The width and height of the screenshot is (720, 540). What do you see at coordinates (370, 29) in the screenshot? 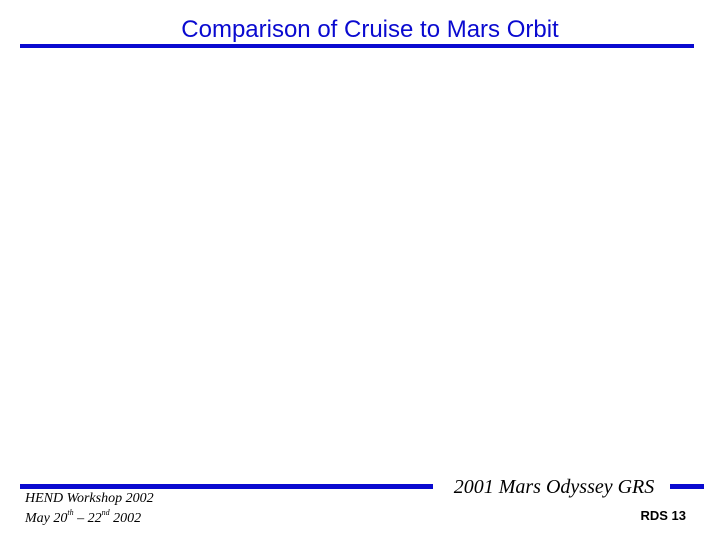
I see `slide-title: Comparison of Cruise to Mars Orbit` at bounding box center [370, 29].